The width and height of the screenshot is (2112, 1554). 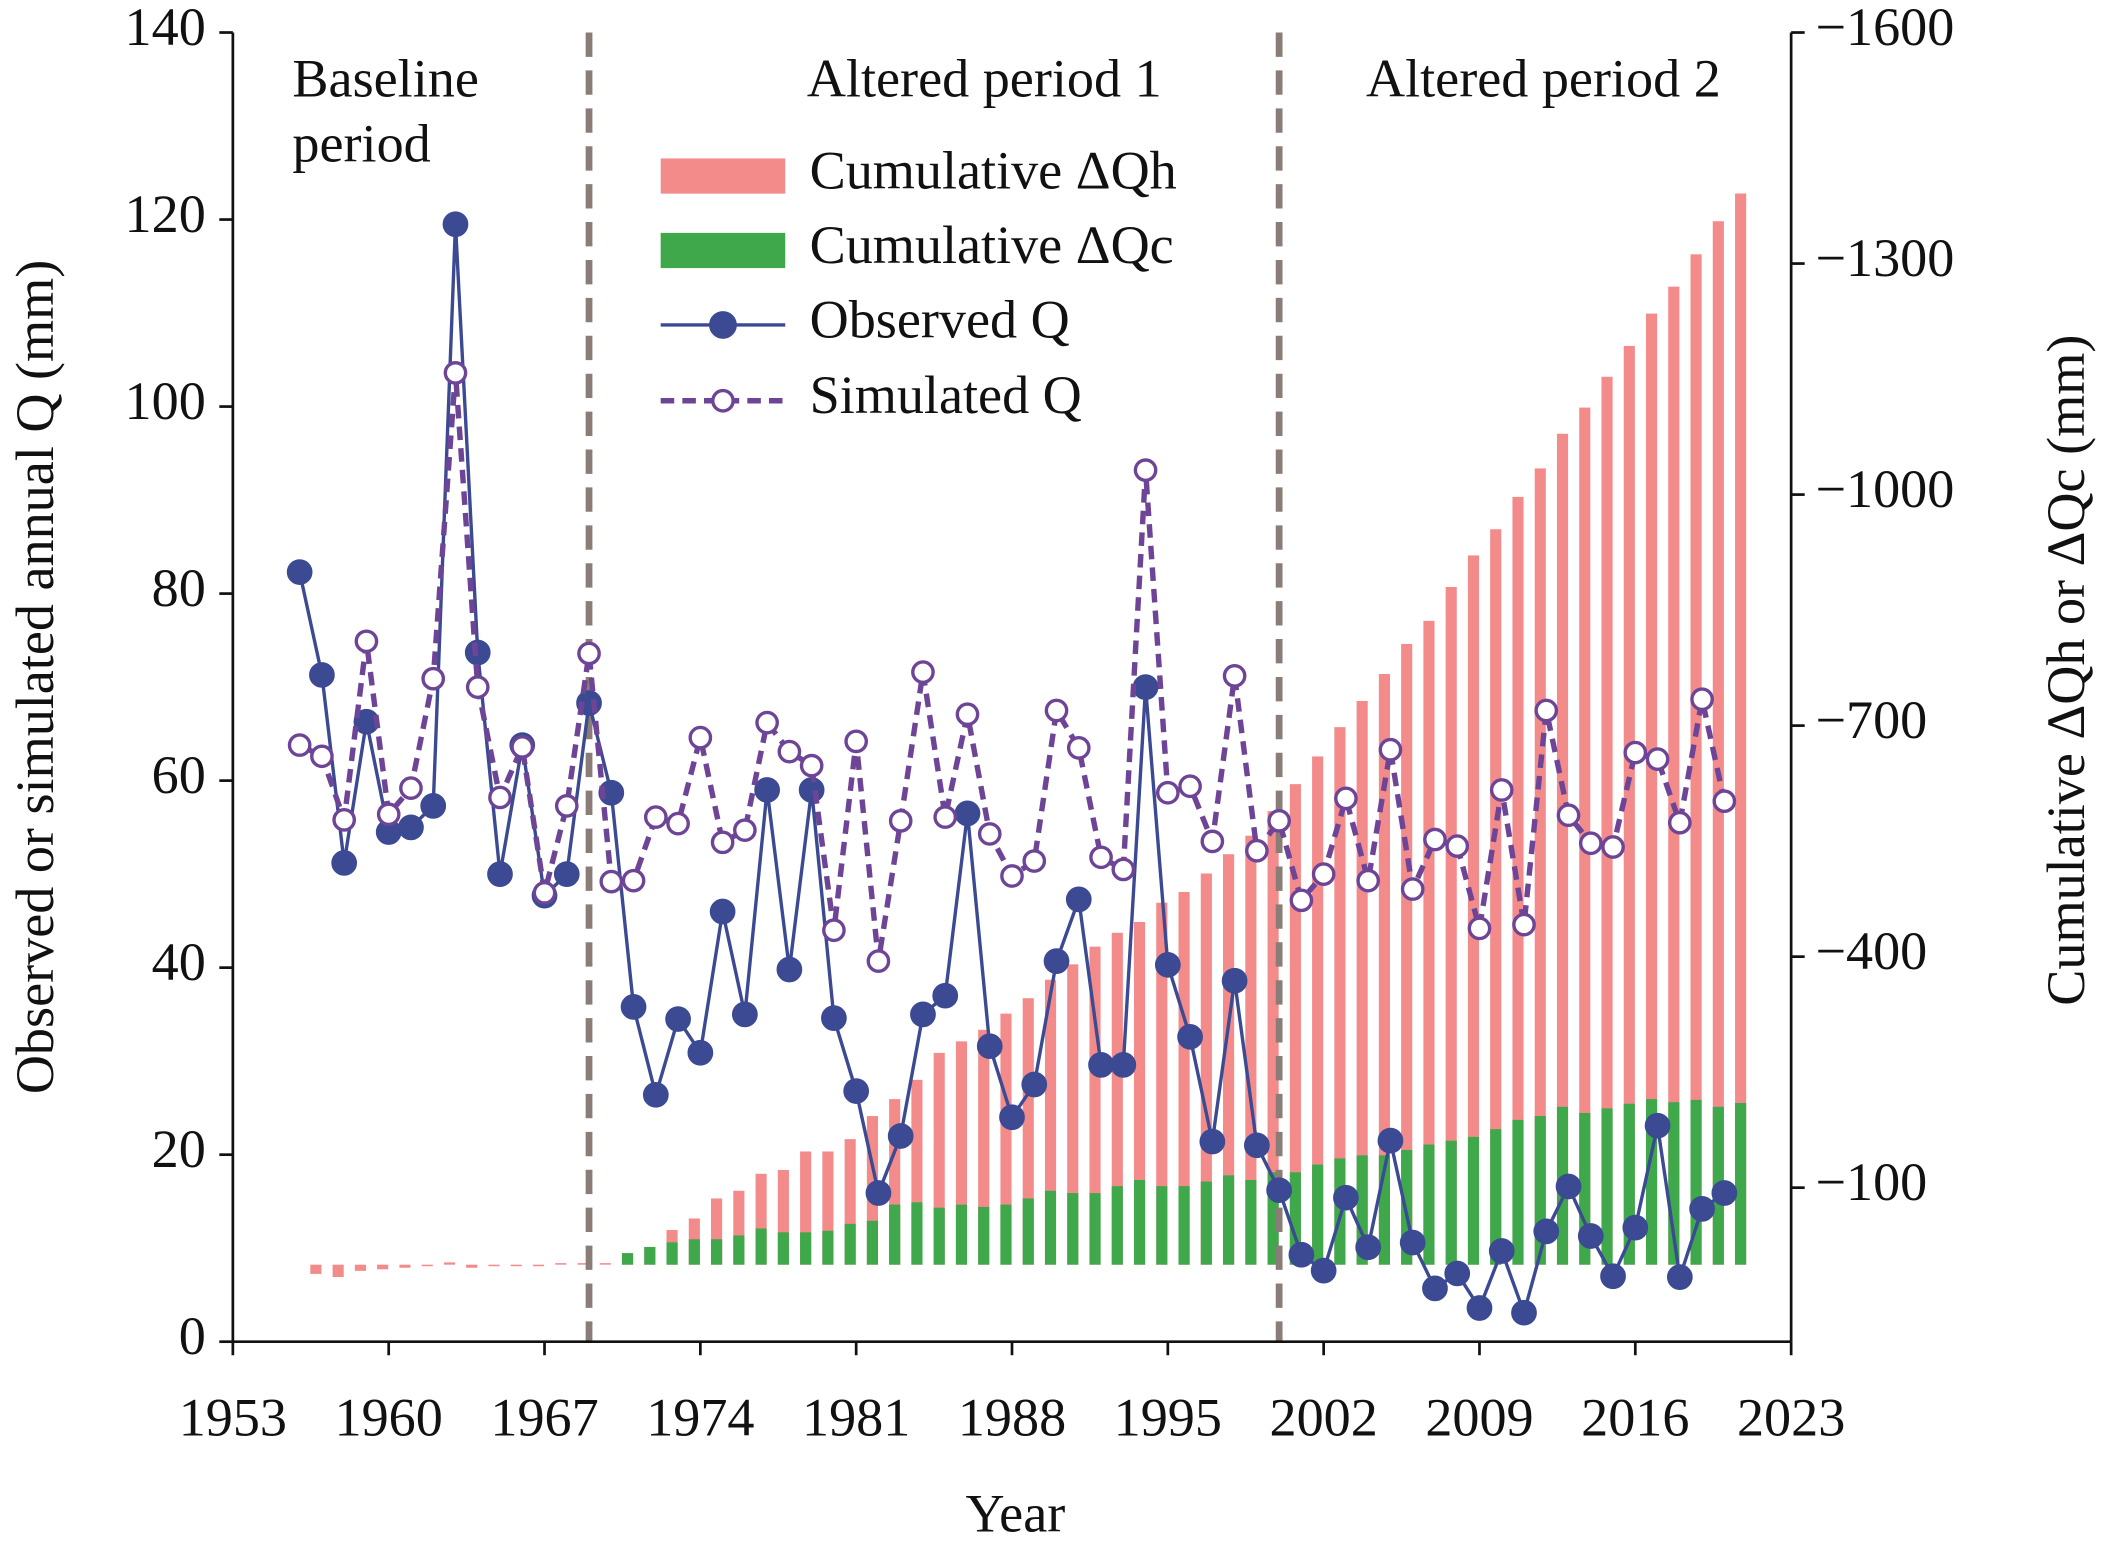 What do you see at coordinates (389, 1417) in the screenshot?
I see `x-tick-label: 1960` at bounding box center [389, 1417].